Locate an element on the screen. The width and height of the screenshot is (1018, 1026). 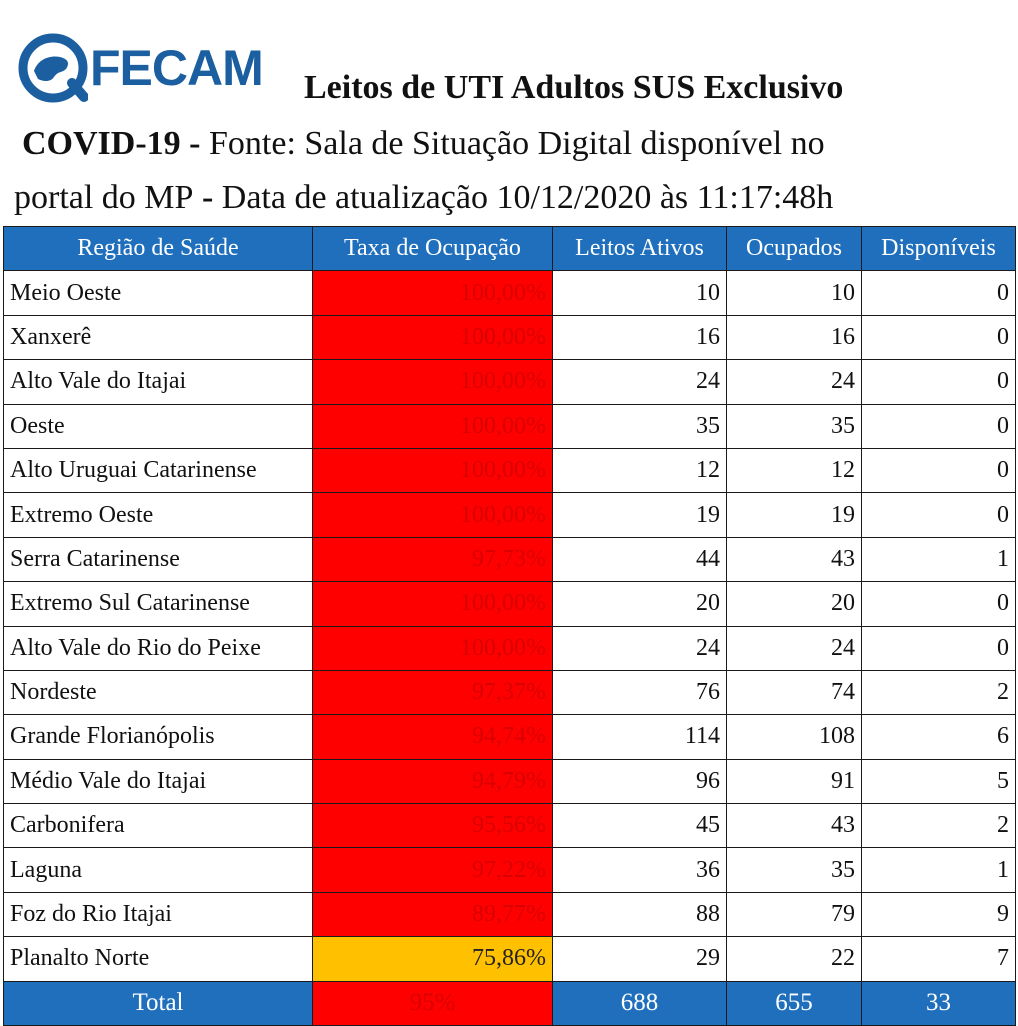
region-cell: Alto Vale do Itajai is located at coordinates (158, 382).